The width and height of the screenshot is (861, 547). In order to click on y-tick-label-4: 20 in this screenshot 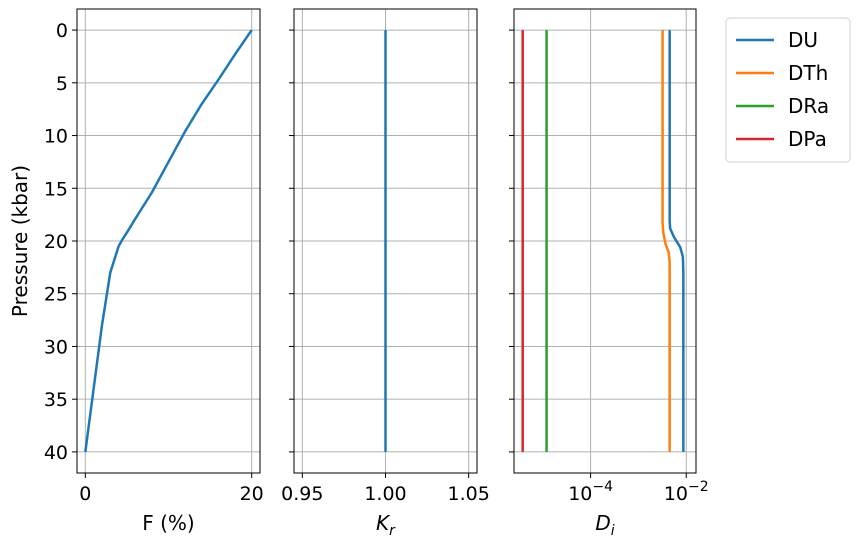, I will do `click(56, 242)`.